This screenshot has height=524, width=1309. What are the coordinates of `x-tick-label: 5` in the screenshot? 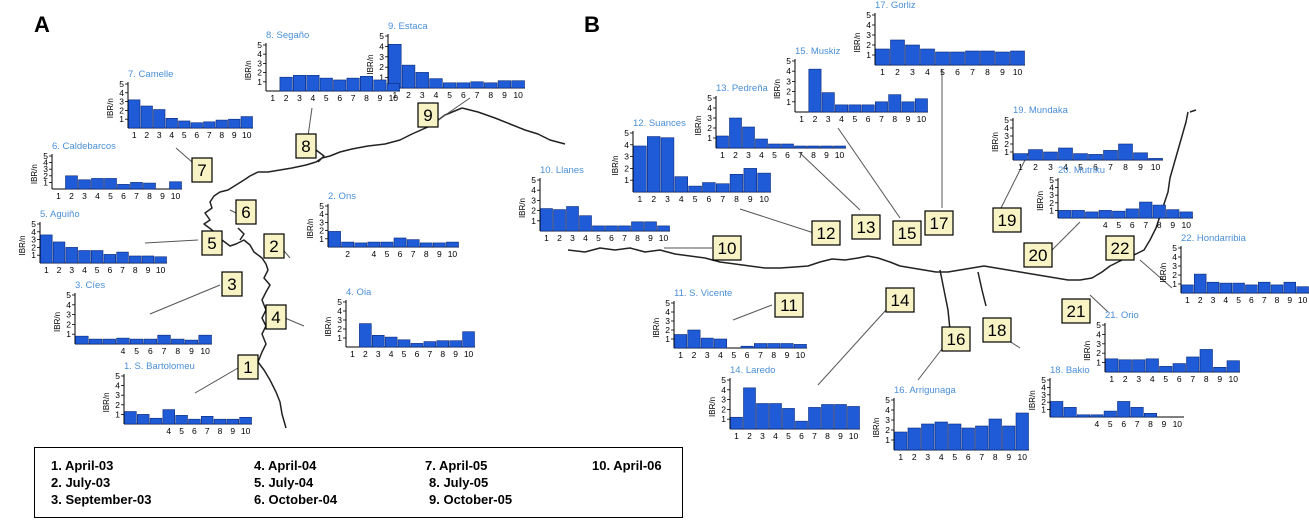 It's located at (598, 238).